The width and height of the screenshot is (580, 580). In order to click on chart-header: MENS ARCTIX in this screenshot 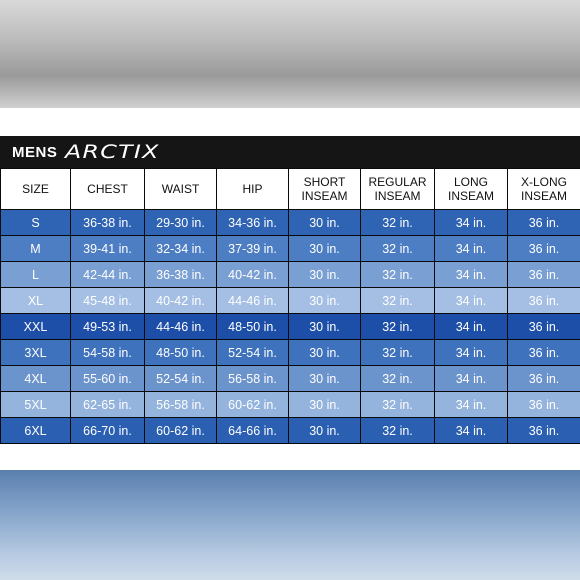, I will do `click(290, 152)`.